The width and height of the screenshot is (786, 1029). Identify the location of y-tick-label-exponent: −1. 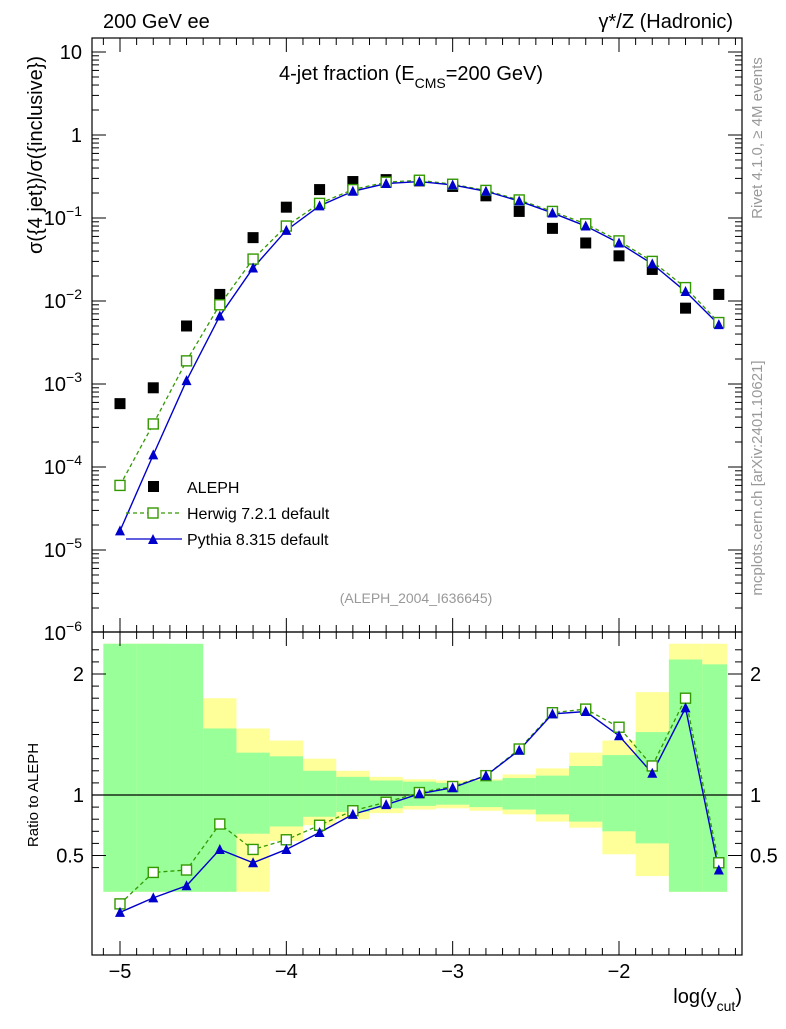
(74, 211).